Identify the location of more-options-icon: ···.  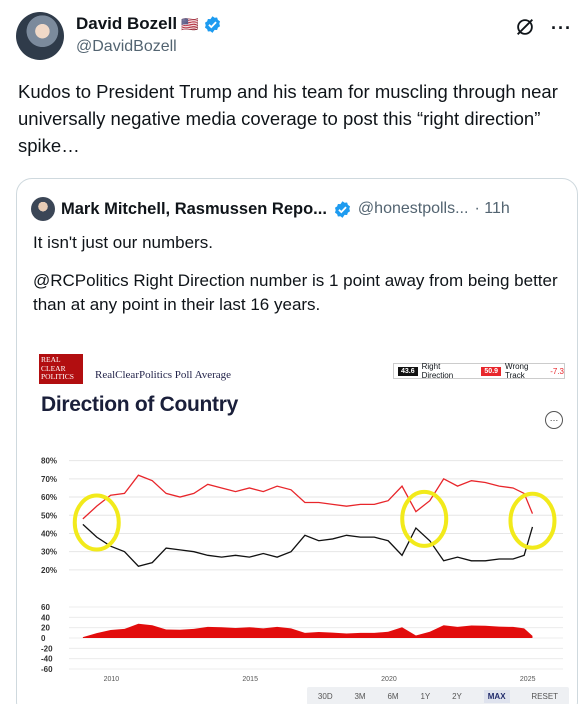
(561, 28).